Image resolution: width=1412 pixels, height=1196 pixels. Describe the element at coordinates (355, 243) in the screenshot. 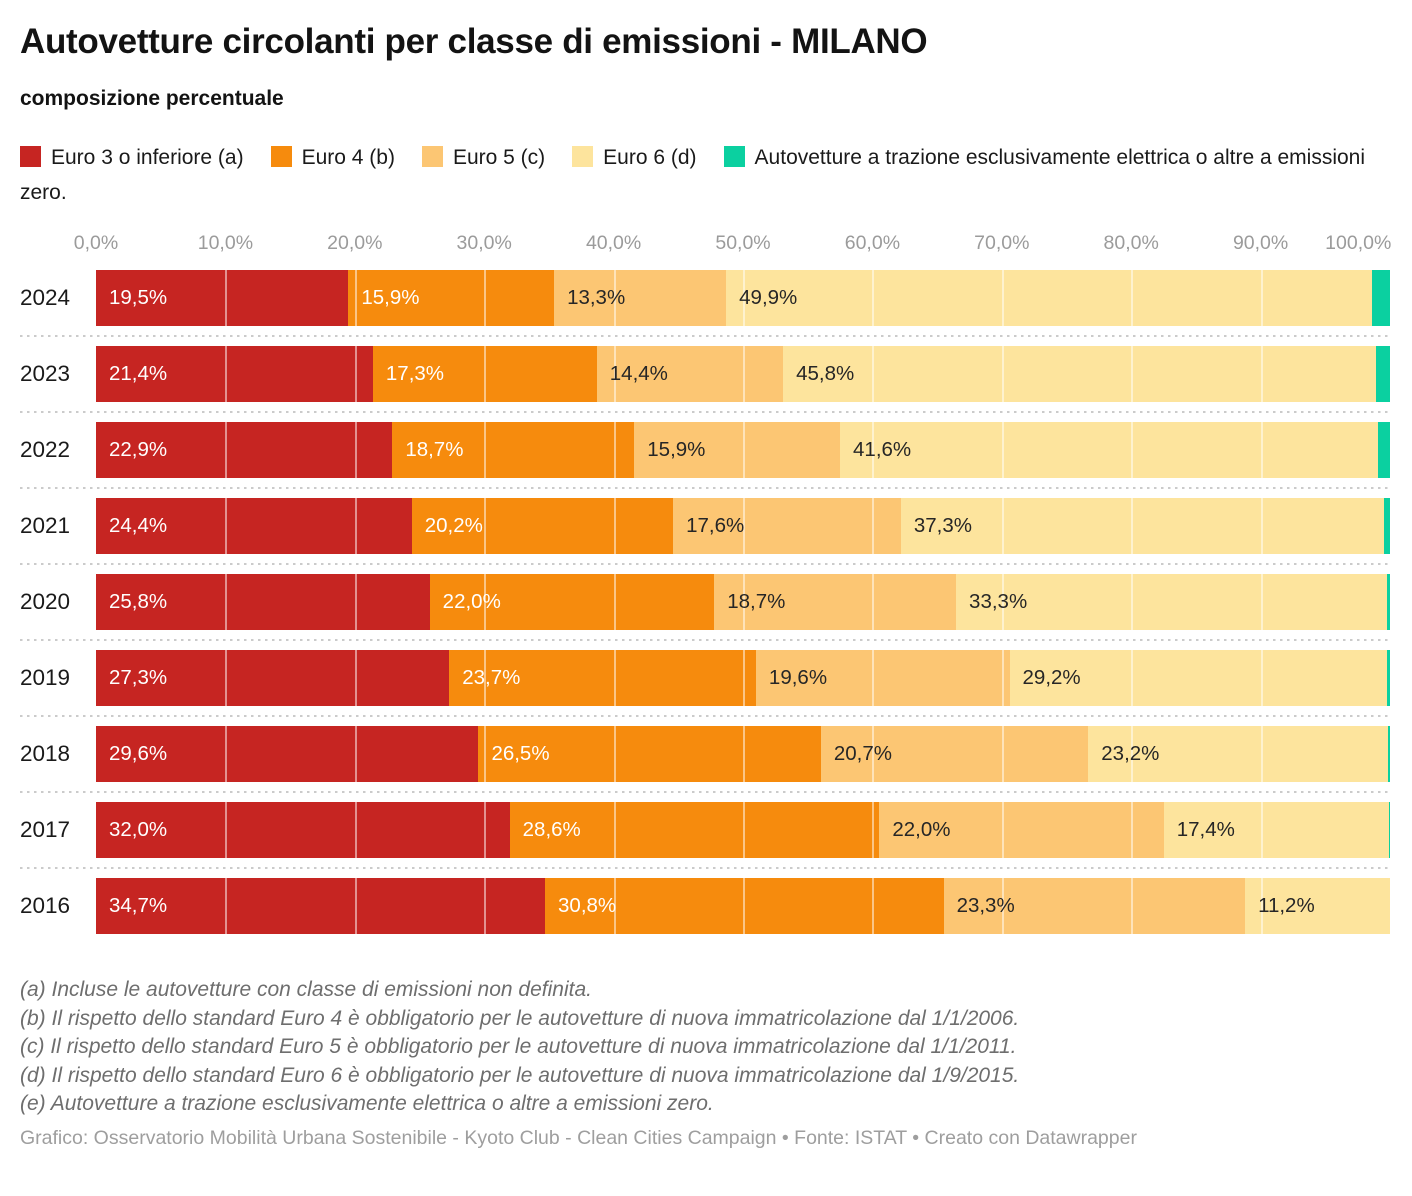

I see `axis-tick-label: 20,0%` at that location.